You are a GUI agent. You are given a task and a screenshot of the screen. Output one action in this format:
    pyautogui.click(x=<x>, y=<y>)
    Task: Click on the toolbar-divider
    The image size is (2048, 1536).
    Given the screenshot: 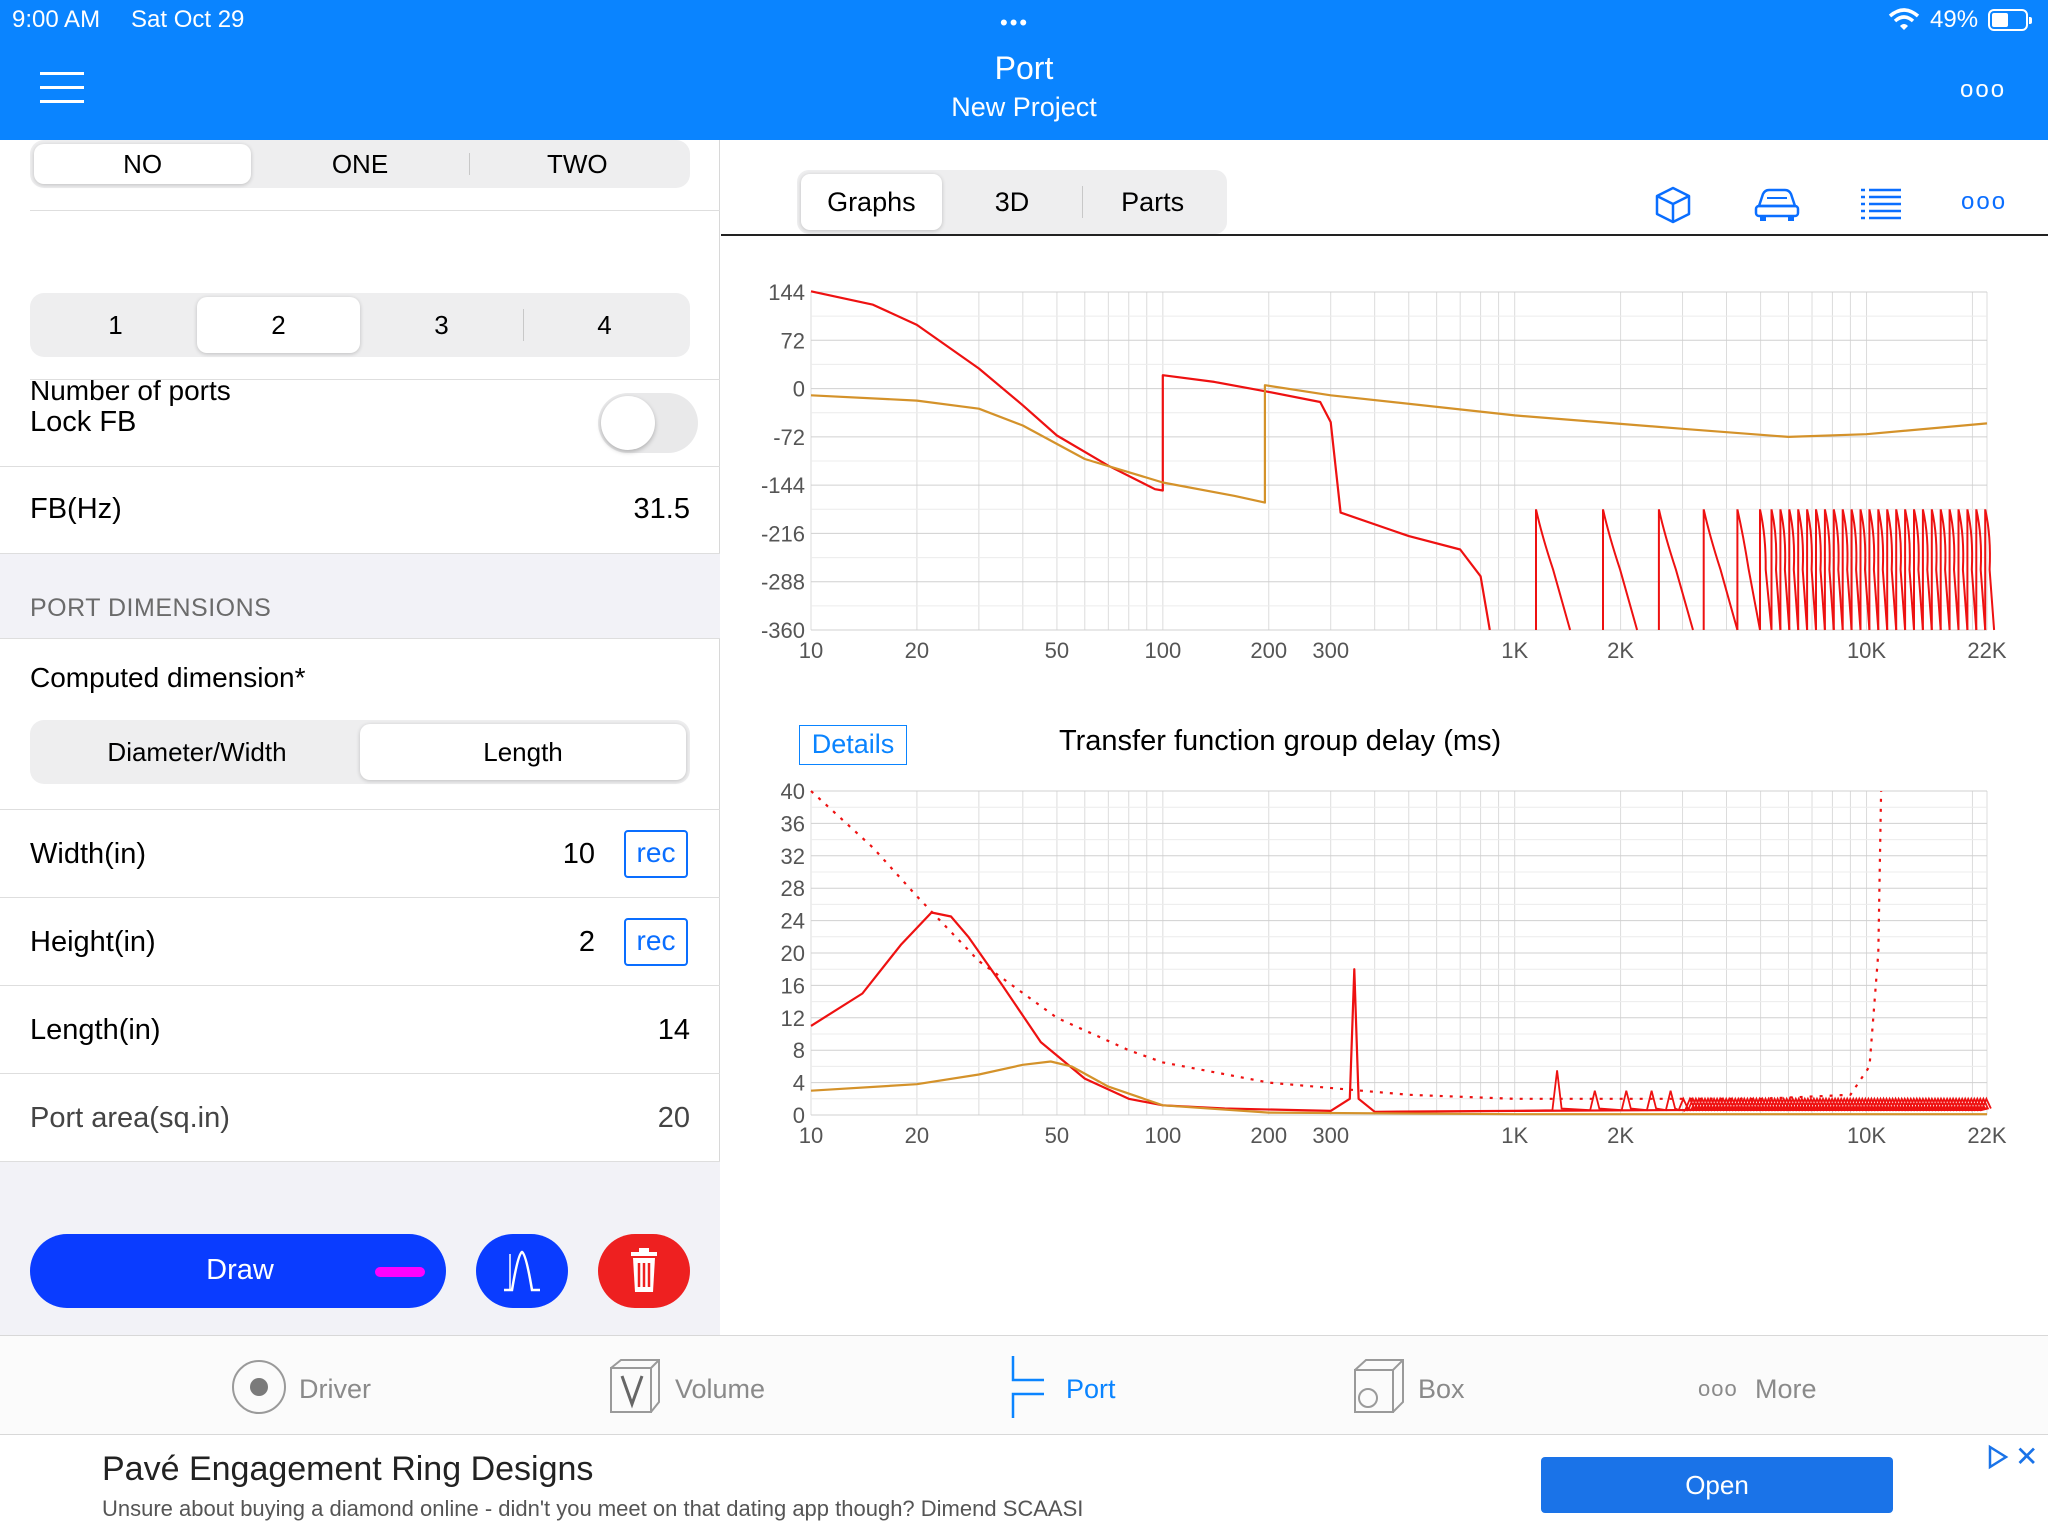 What is the action you would take?
    pyautogui.click(x=1384, y=235)
    